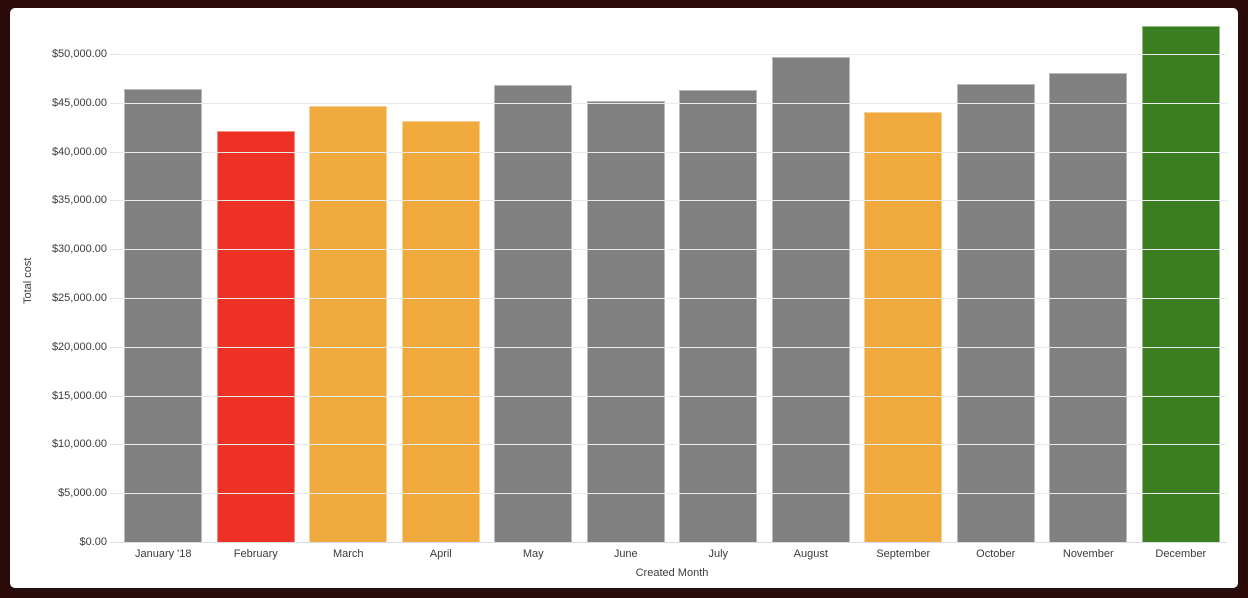 The image size is (1248, 598). Describe the element at coordinates (718, 316) in the screenshot. I see `bar-july` at that location.